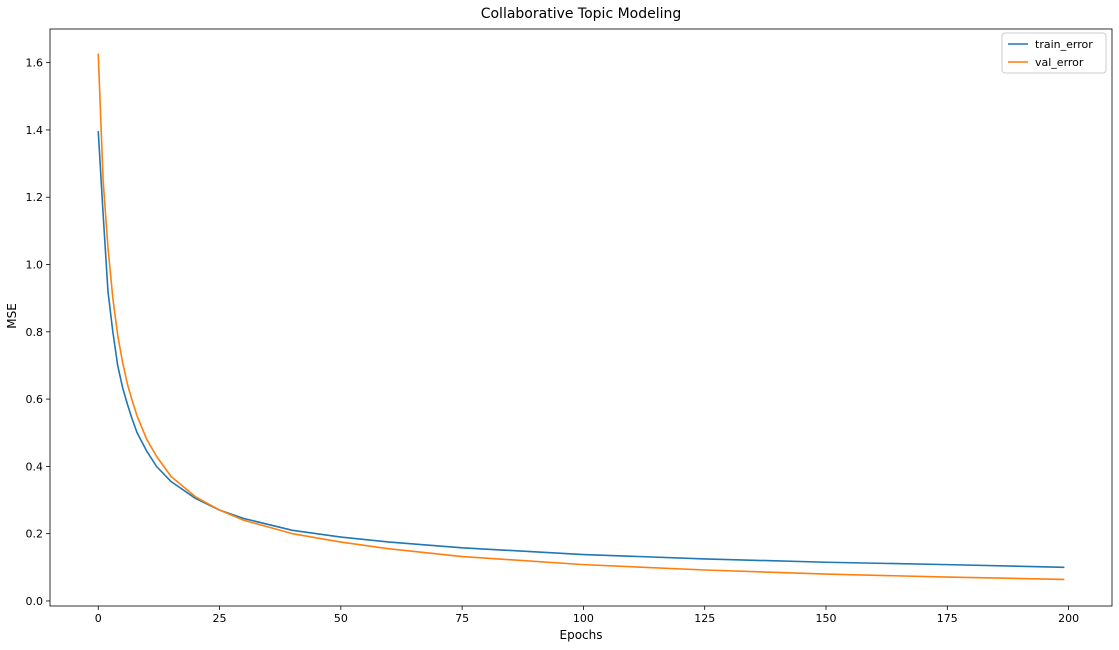 This screenshot has width=1119, height=650. Describe the element at coordinates (98, 618) in the screenshot. I see `x-tick-label: 0` at that location.